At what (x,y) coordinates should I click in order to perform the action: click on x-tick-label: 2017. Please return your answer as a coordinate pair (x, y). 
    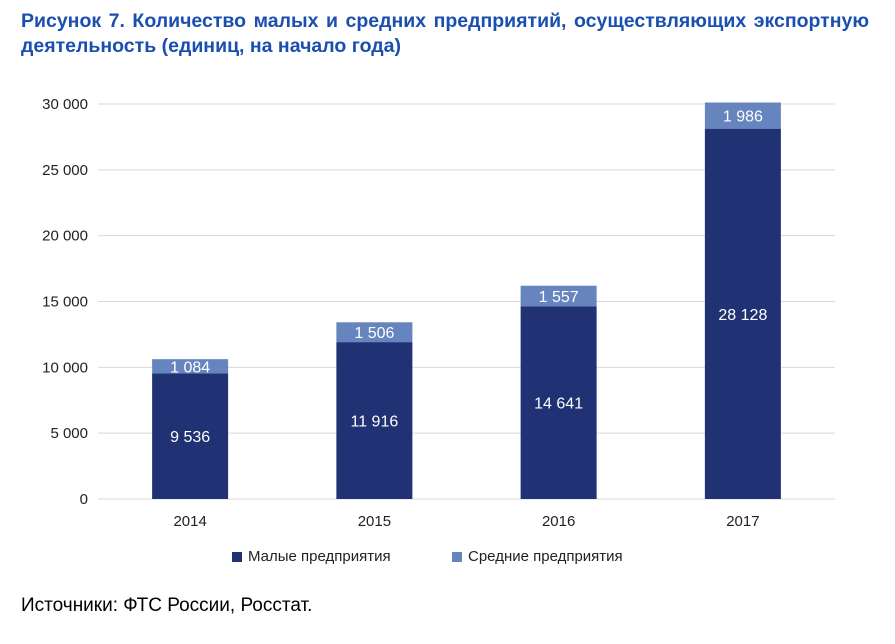
    Looking at the image, I should click on (742, 521).